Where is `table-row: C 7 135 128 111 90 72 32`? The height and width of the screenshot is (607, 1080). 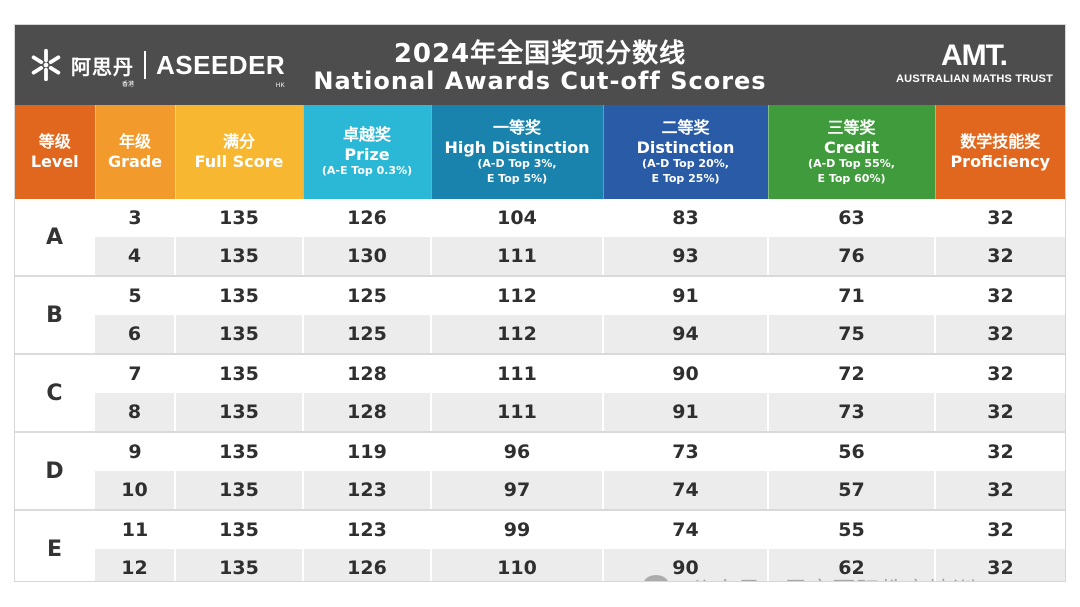 table-row: C 7 135 128 111 90 72 32 is located at coordinates (540, 393).